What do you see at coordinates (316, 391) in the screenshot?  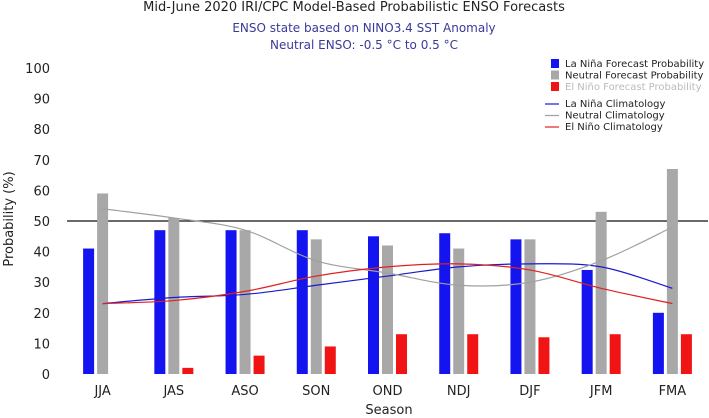 I see `x-tick-label-son: SON` at bounding box center [316, 391].